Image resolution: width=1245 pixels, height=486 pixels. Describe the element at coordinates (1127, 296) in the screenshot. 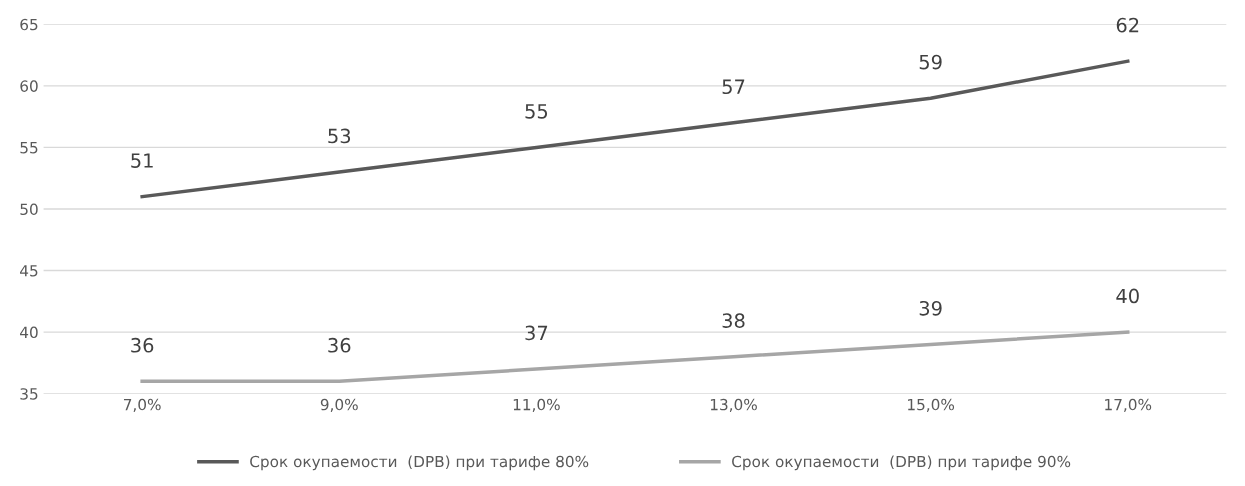

I see `data-label: 40` at that location.